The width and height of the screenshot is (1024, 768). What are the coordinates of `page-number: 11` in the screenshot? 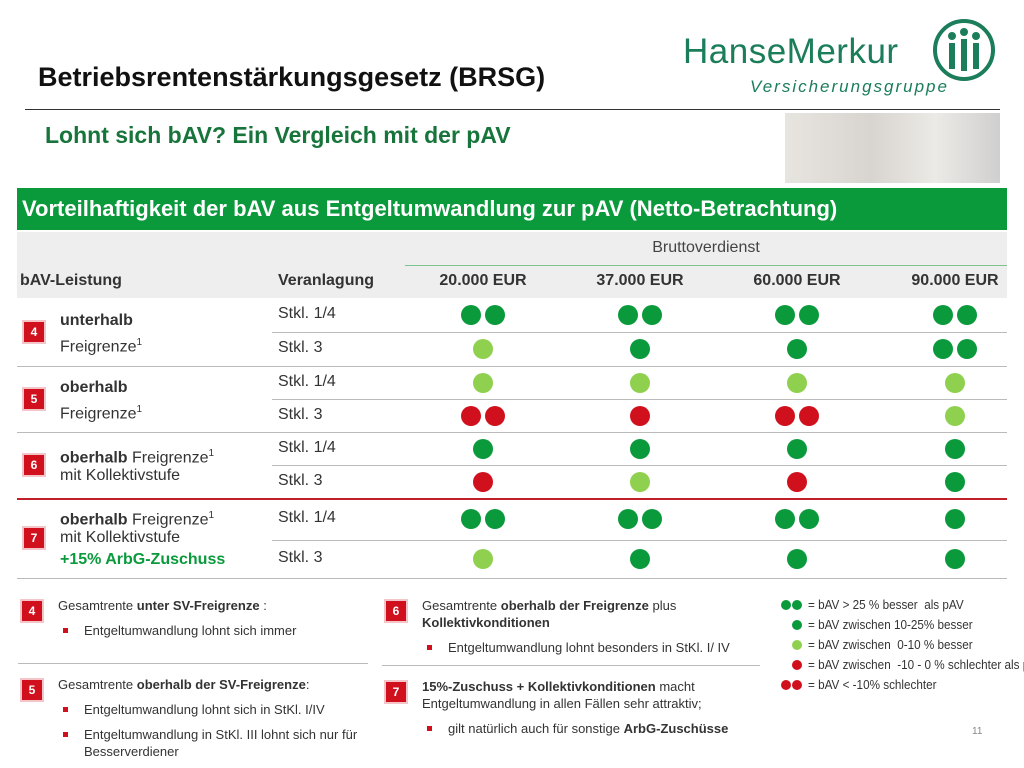 It's located at (977, 731).